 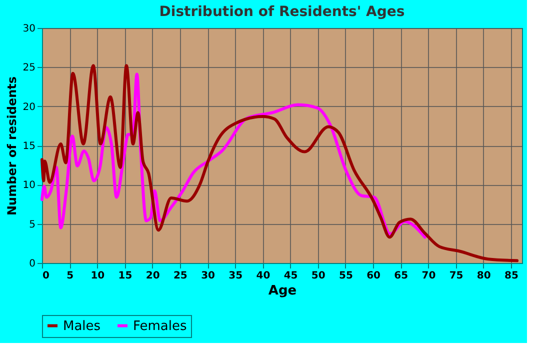 What do you see at coordinates (373, 276) in the screenshot?
I see `x-tick-label: 60` at bounding box center [373, 276].